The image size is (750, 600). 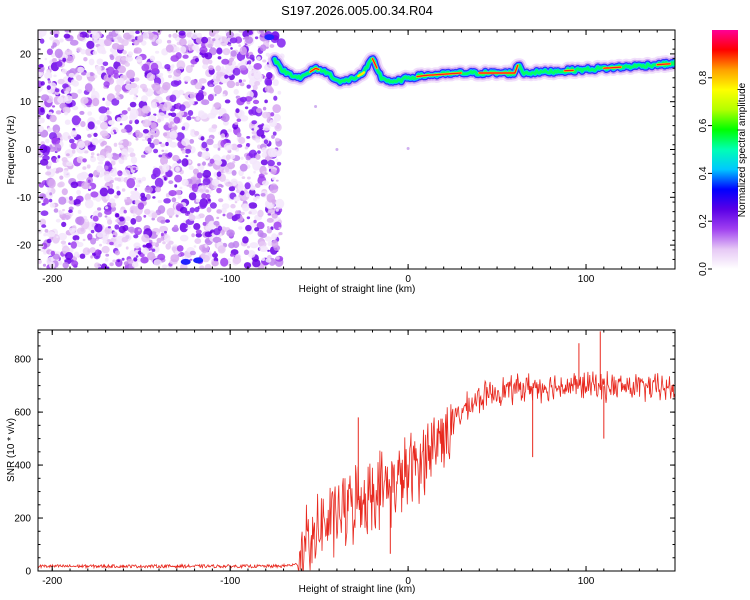 What do you see at coordinates (26, 54) in the screenshot?
I see `y-tick-label: 20` at bounding box center [26, 54].